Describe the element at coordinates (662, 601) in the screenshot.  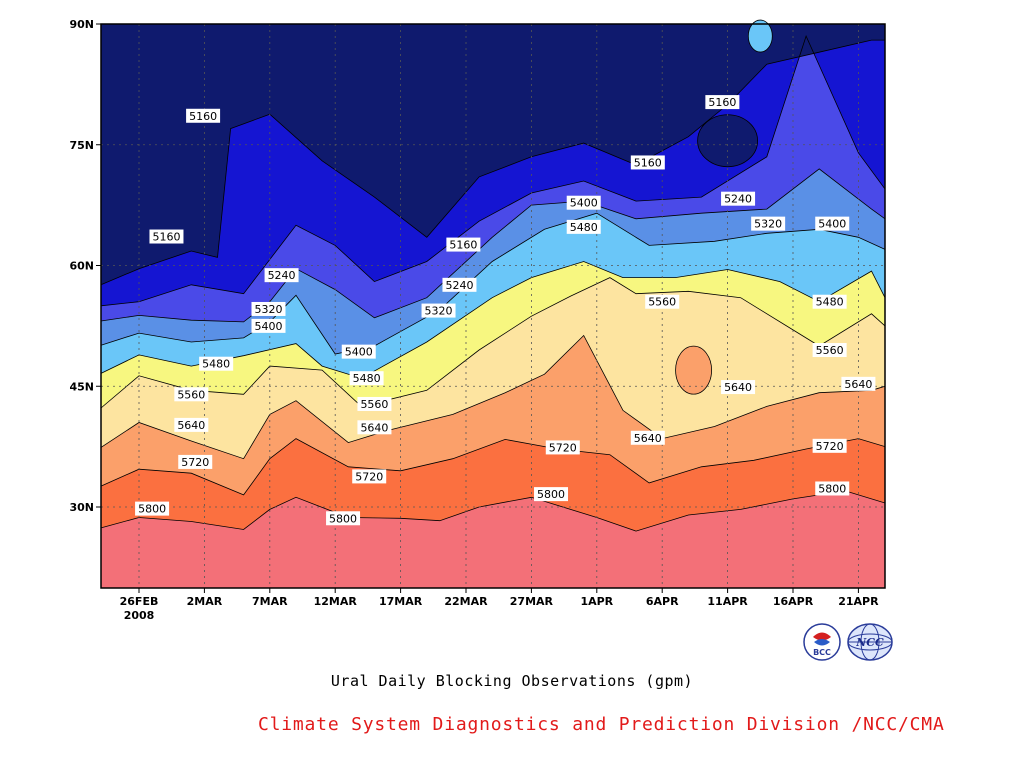
I see `x-tick-label: 6APR` at that location.